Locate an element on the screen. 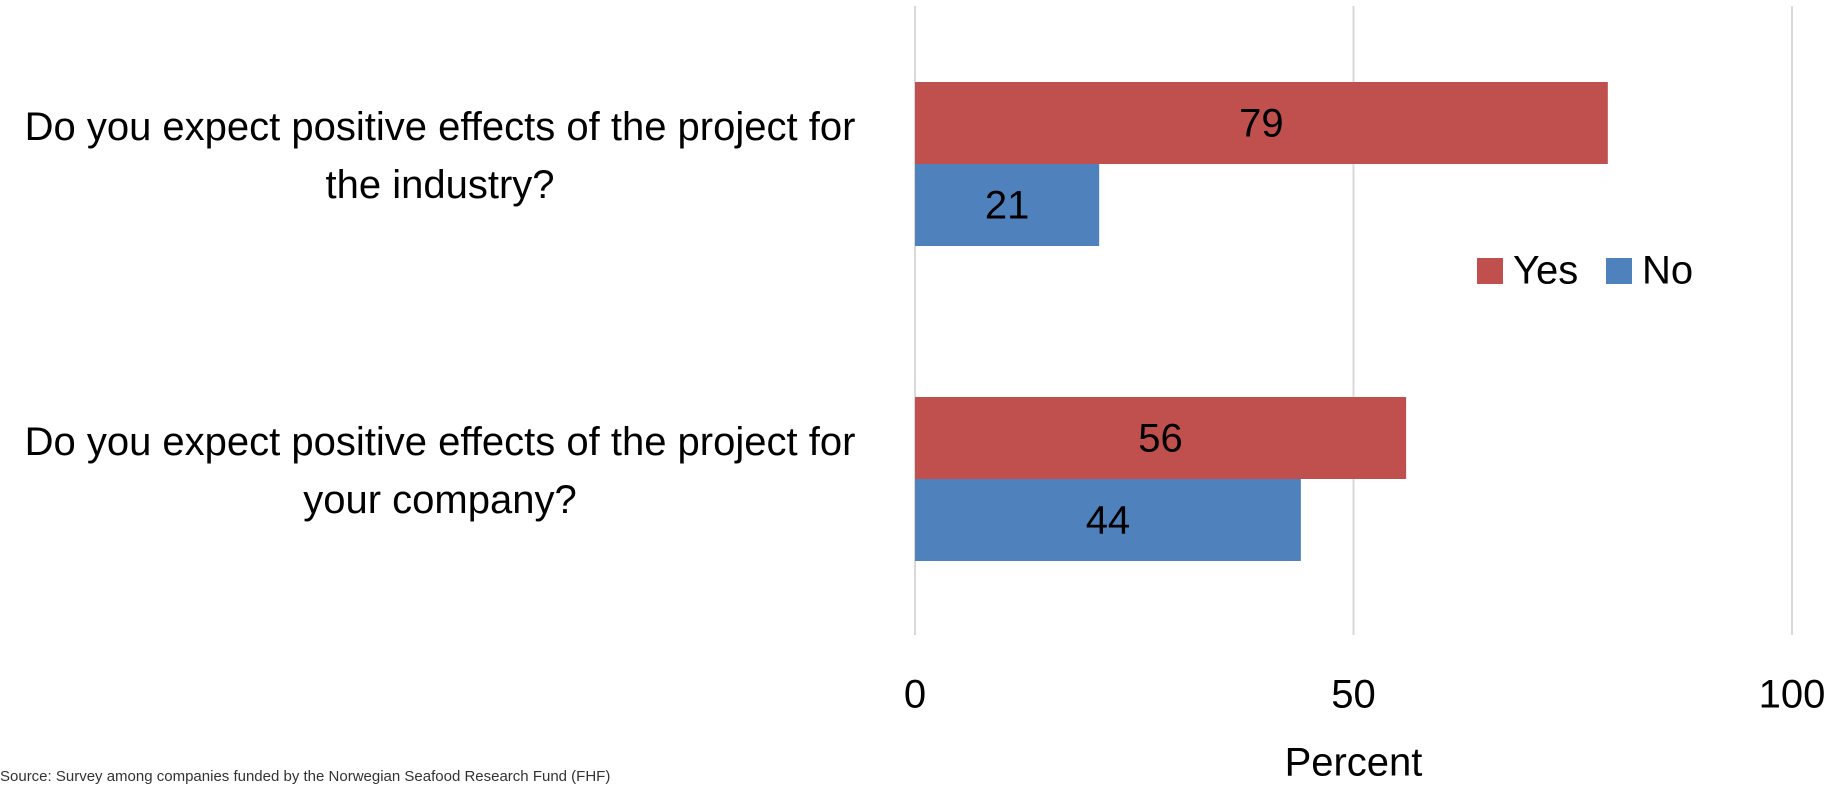  data-label: 44 is located at coordinates (1108, 521).